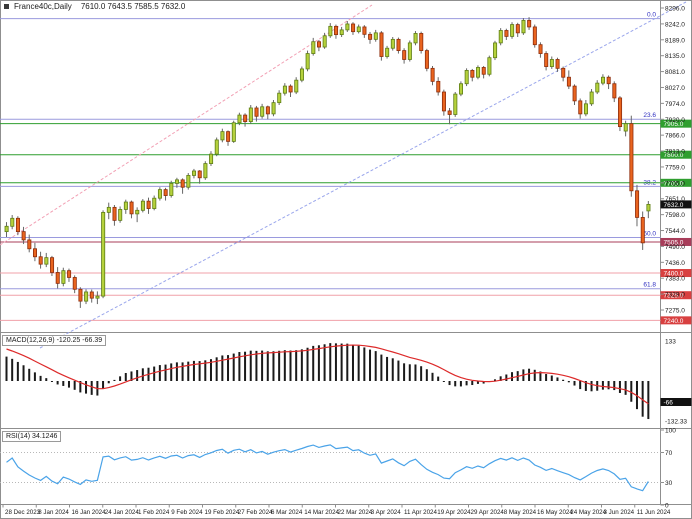 Image resolution: width=692 pixels, height=519 pixels. I want to click on date-label: 9 Feb 2024, so click(187, 512).